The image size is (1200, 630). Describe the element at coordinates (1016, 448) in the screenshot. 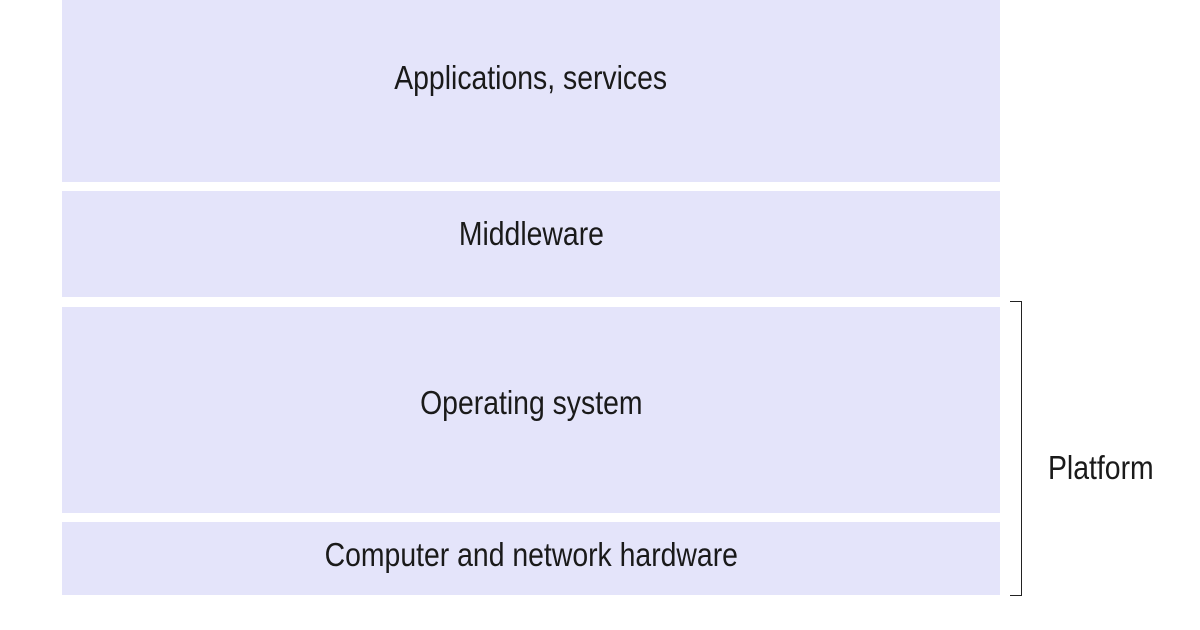

I see `platform-bracket` at that location.